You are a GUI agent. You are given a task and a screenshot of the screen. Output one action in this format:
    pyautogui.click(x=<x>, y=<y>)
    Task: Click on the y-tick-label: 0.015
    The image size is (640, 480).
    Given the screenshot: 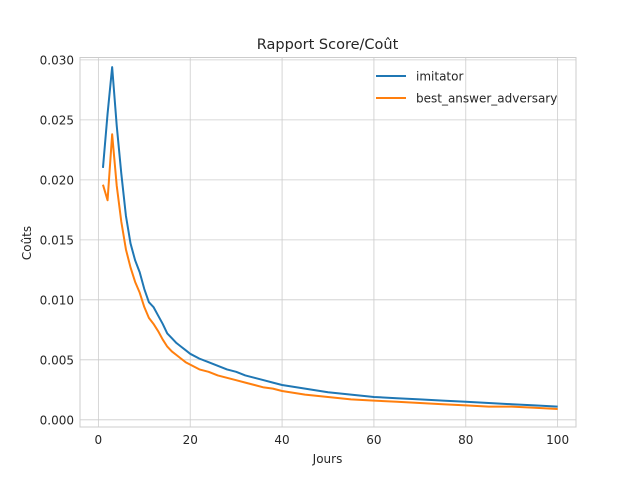 What is the action you would take?
    pyautogui.click(x=57, y=240)
    